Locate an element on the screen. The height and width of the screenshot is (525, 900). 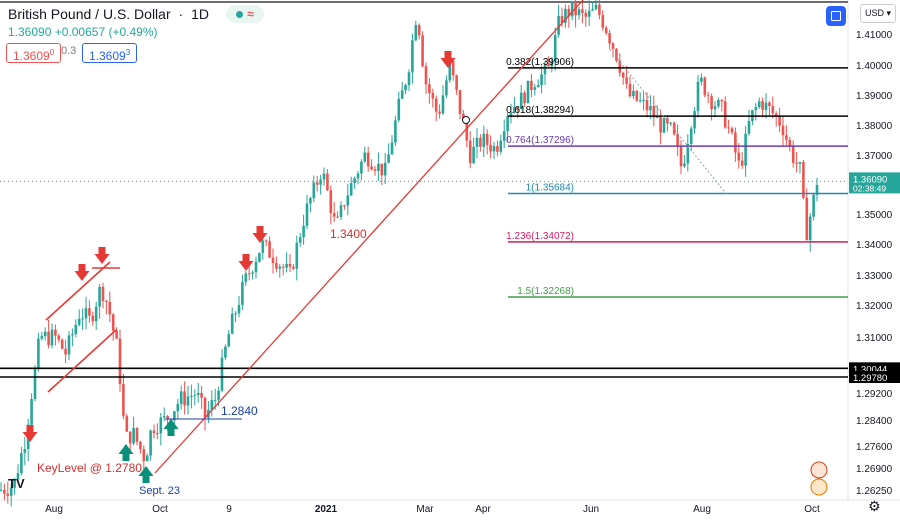
last-price: 1.36090 is located at coordinates (30, 32).